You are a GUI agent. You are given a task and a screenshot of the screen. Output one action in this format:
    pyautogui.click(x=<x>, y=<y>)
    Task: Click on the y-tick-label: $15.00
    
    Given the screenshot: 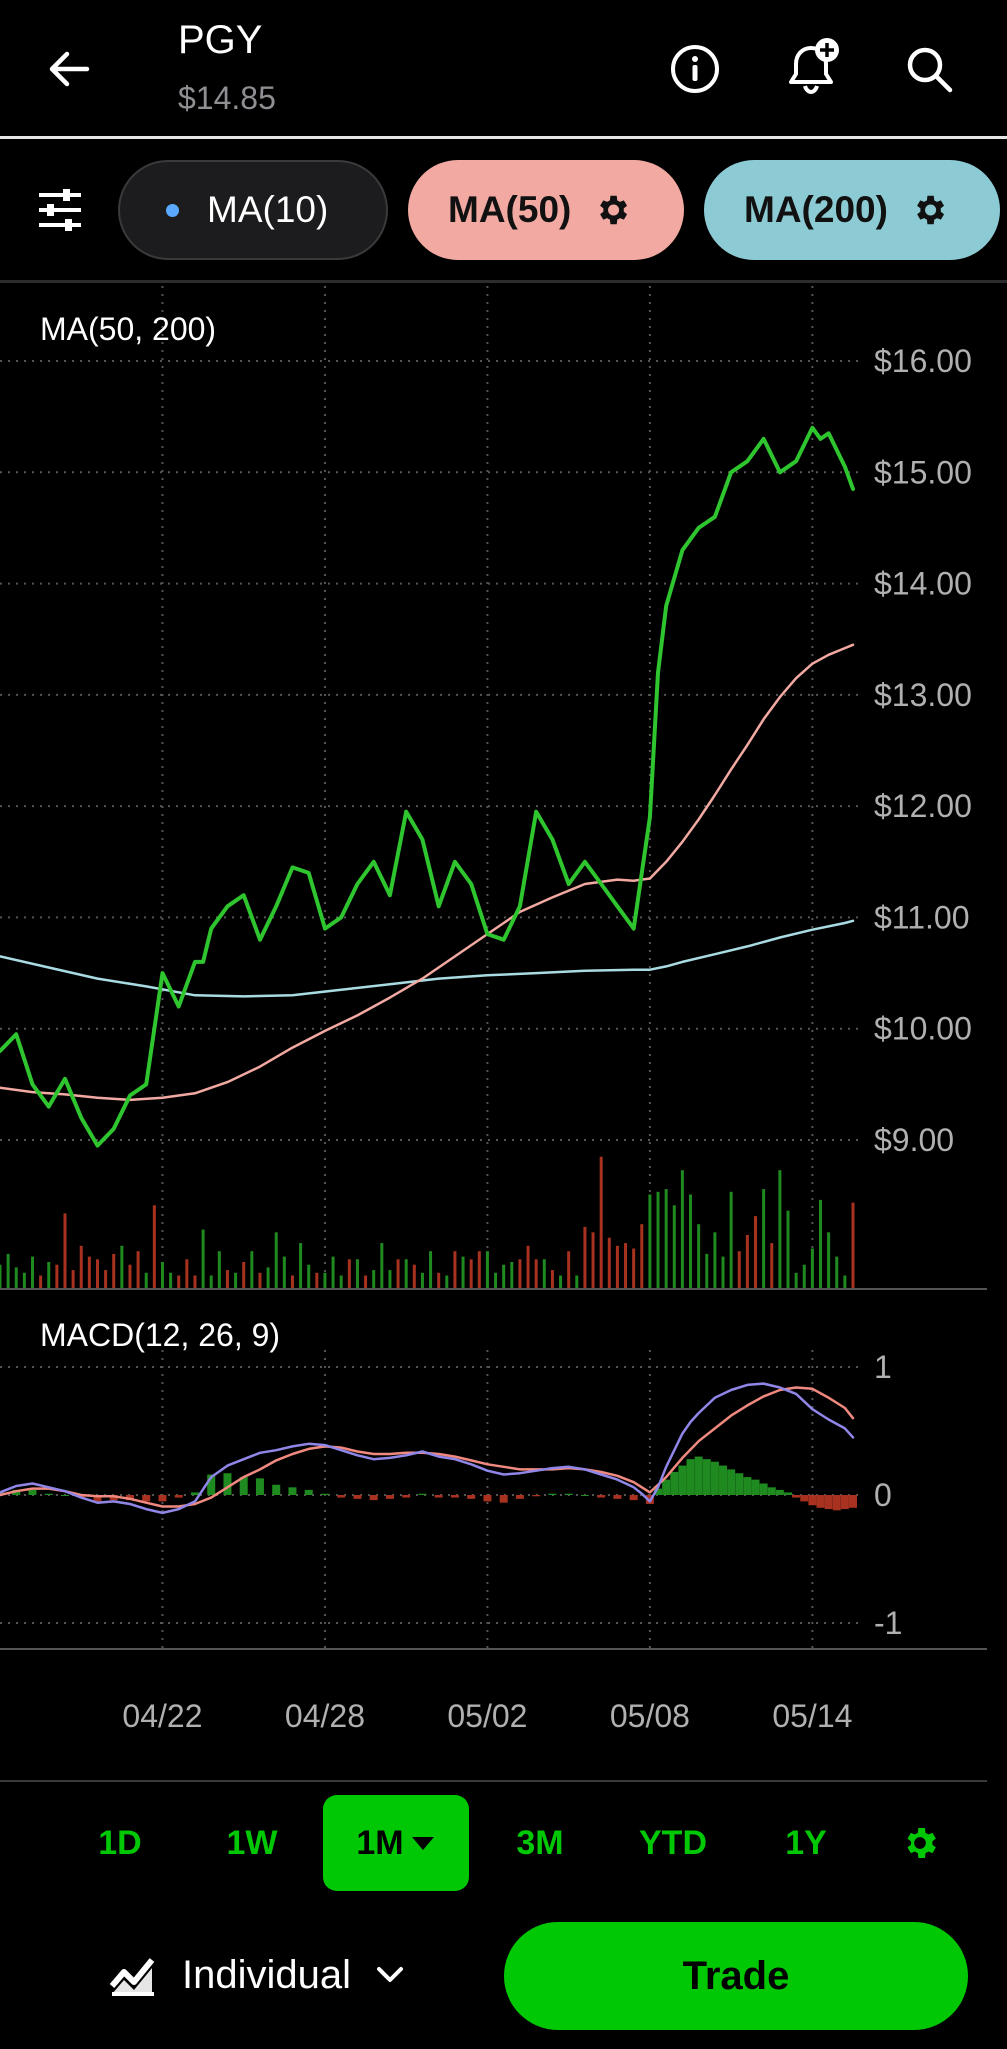 What is the action you would take?
    pyautogui.click(x=923, y=472)
    